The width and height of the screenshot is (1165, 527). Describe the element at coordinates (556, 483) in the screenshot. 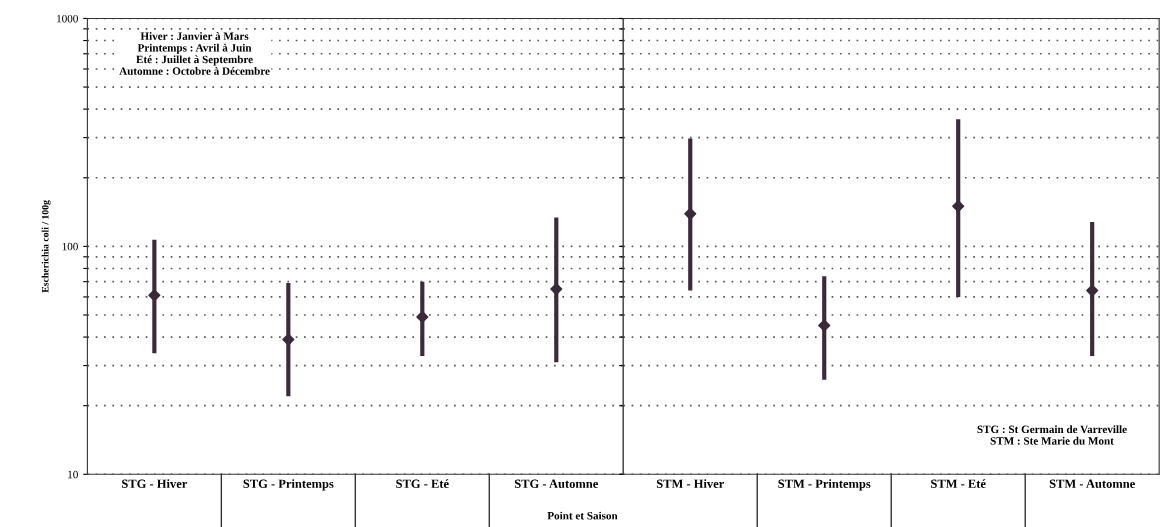

I see `x-tick-label: STG - Automne` at that location.